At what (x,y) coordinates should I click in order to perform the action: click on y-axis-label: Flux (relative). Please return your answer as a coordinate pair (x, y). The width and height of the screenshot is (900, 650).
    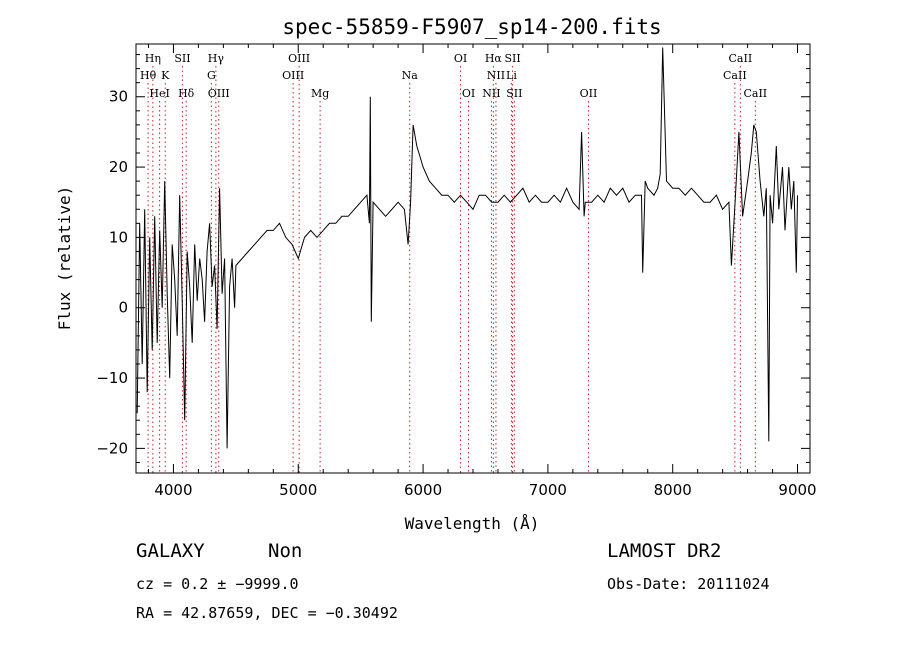
    Looking at the image, I should click on (64, 258).